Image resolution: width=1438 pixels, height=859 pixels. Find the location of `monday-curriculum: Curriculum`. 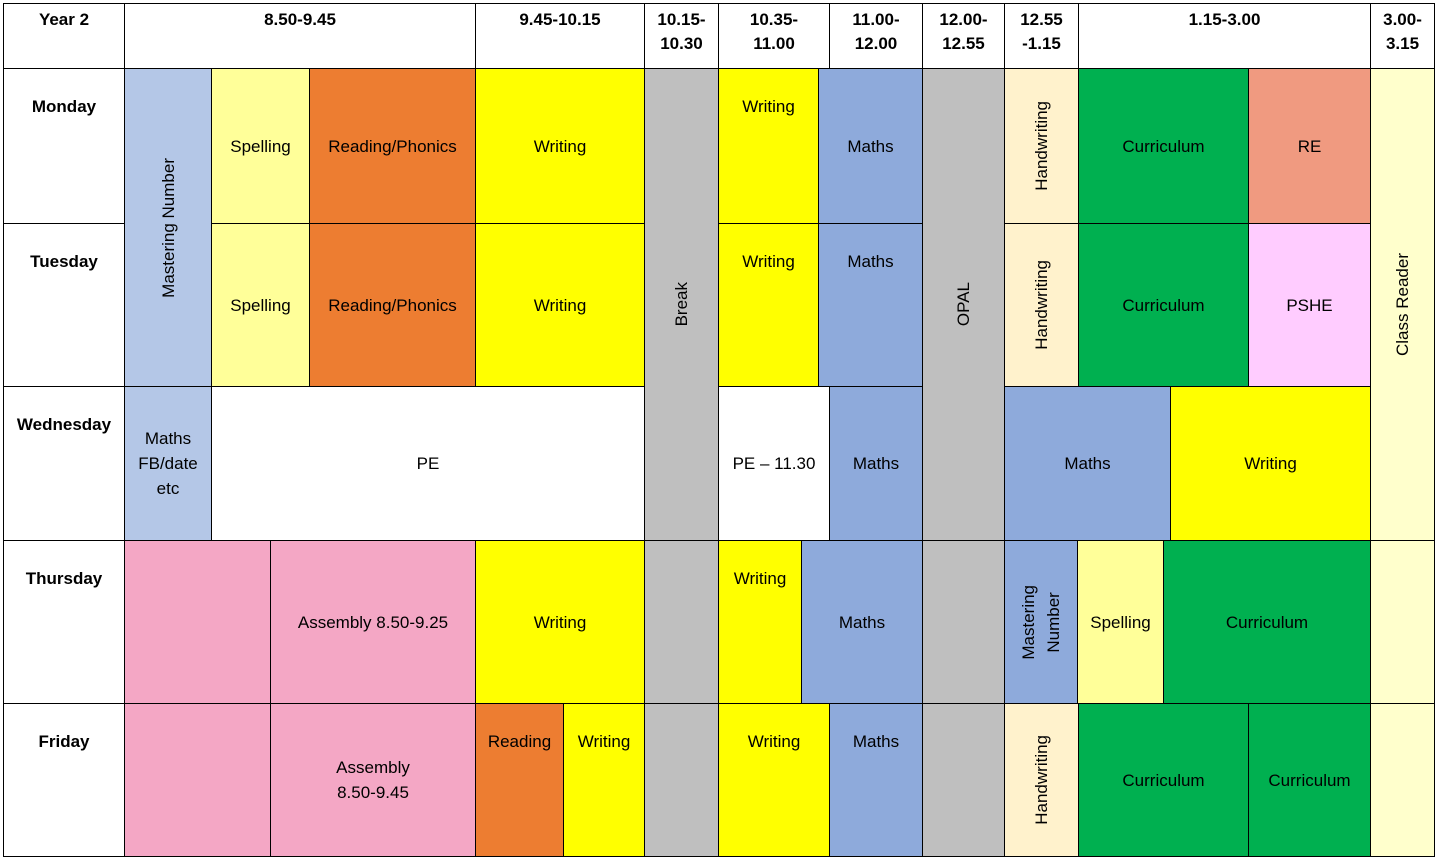

monday-curriculum: Curriculum is located at coordinates (1163, 146).